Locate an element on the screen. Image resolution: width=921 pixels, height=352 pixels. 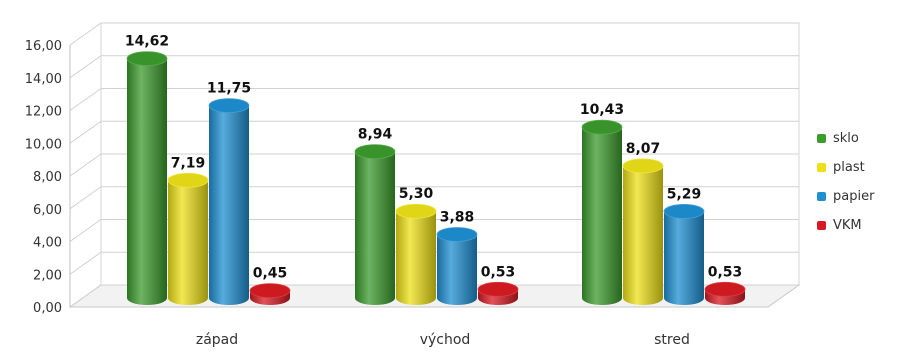
data-label: 11,75 is located at coordinates (229, 89).